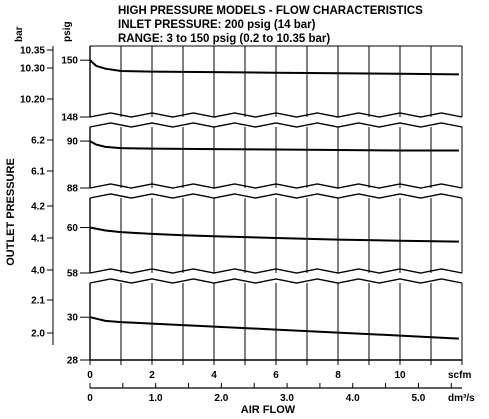 Image resolution: width=489 pixels, height=419 pixels. Describe the element at coordinates (268, 410) in the screenshot. I see `x-axis-title: AIR FLOW` at that location.